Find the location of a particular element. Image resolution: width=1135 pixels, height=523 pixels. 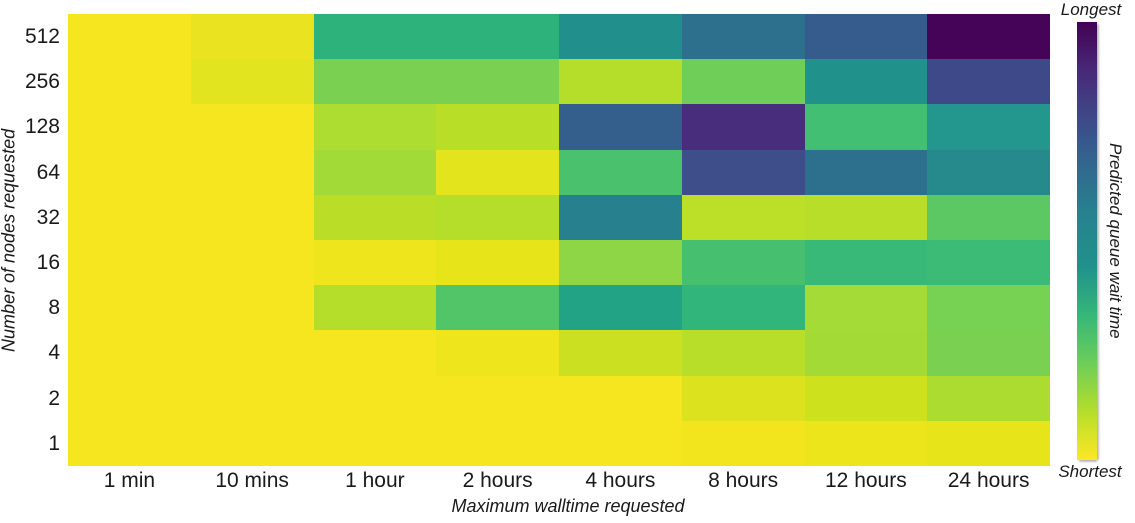

y-tick-label: 128 is located at coordinates (42, 127).